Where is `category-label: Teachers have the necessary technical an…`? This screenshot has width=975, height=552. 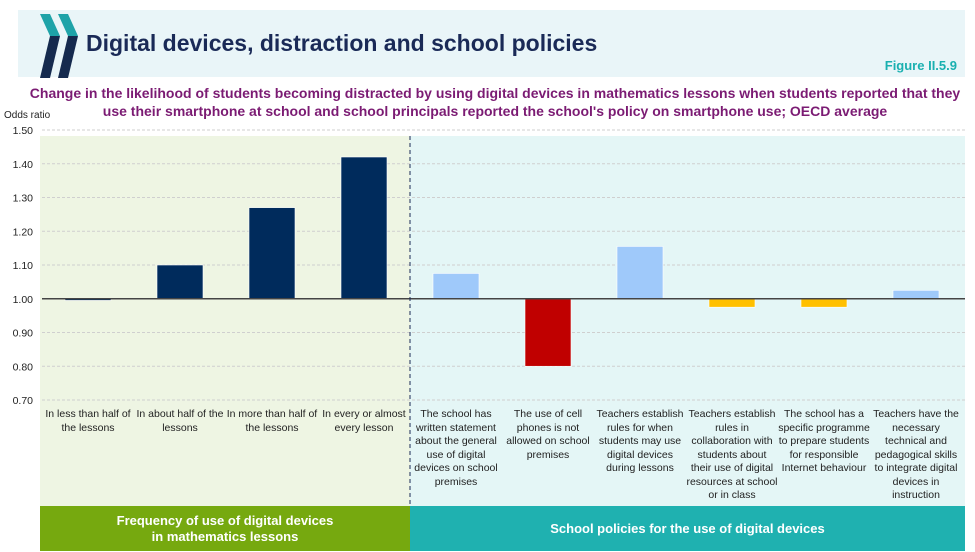
category-label: Teachers have the necessary technical an… is located at coordinates (916, 454).